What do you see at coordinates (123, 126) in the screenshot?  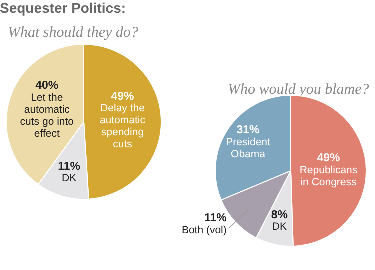 I see `slice-label: Delay the automatic spending cuts` at bounding box center [123, 126].